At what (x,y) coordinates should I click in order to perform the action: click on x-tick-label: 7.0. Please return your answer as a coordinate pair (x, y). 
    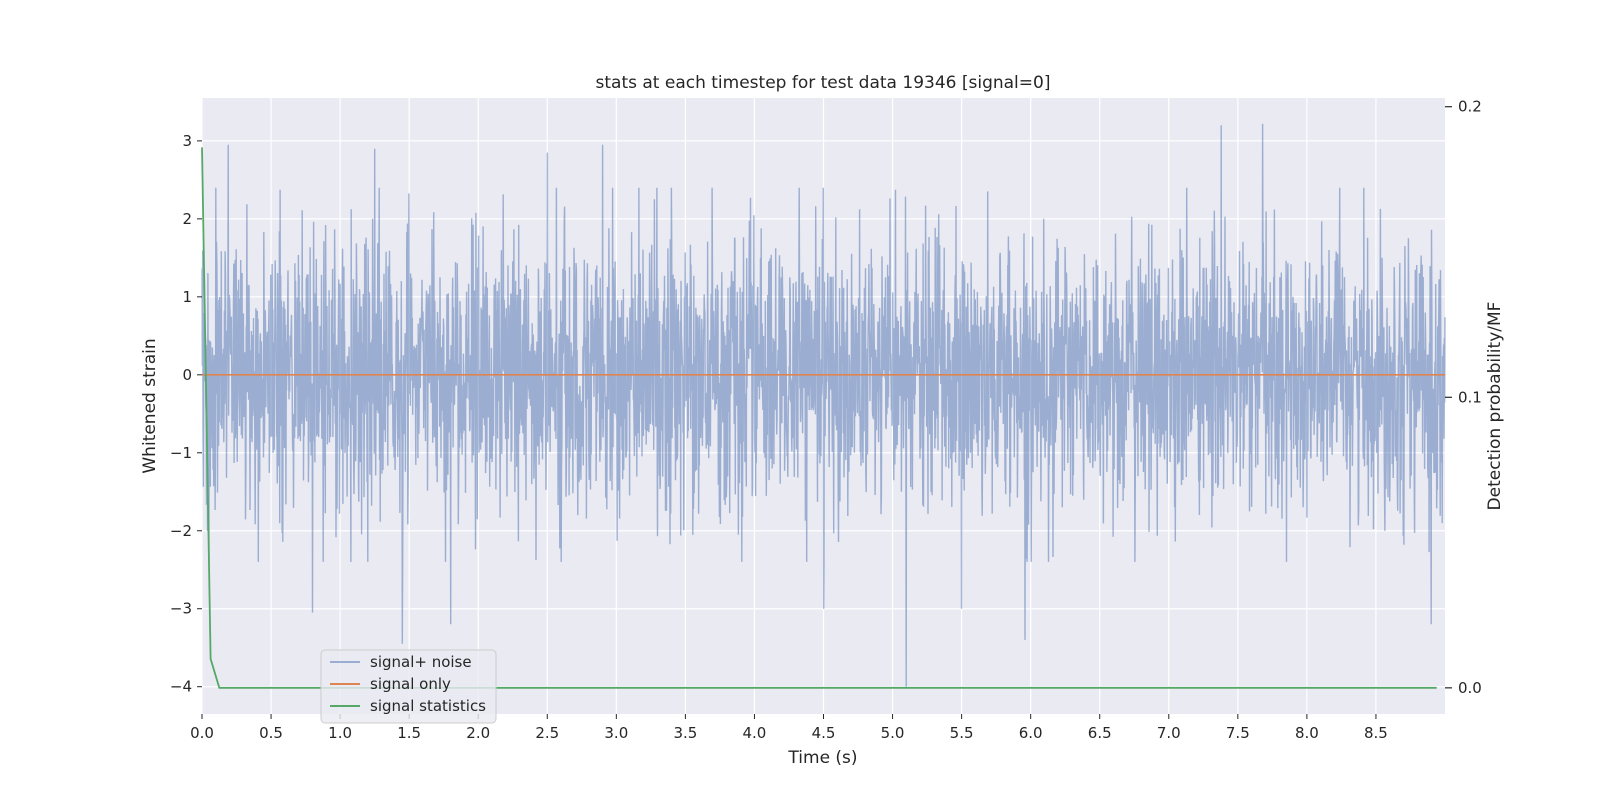
    Looking at the image, I should click on (1169, 733).